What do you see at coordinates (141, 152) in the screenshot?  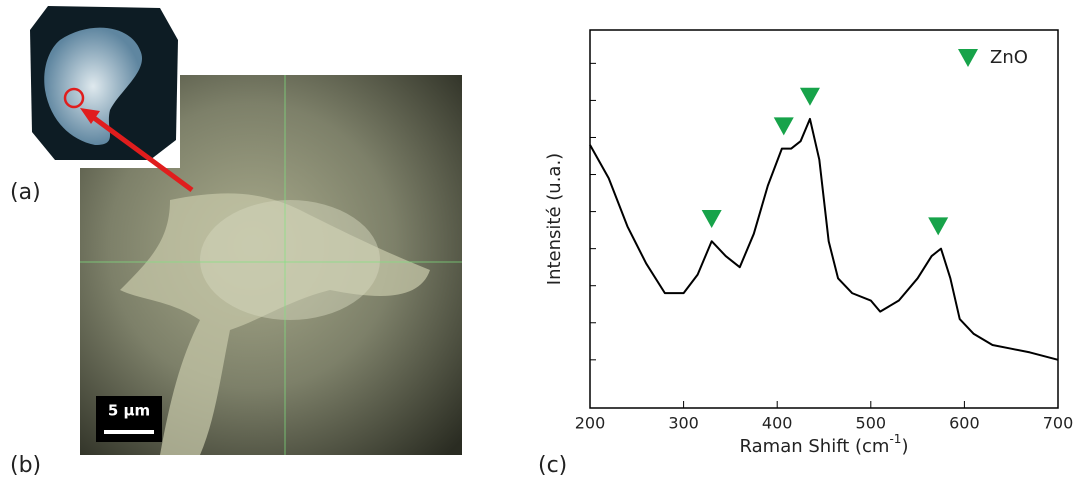 I see `arrow` at bounding box center [141, 152].